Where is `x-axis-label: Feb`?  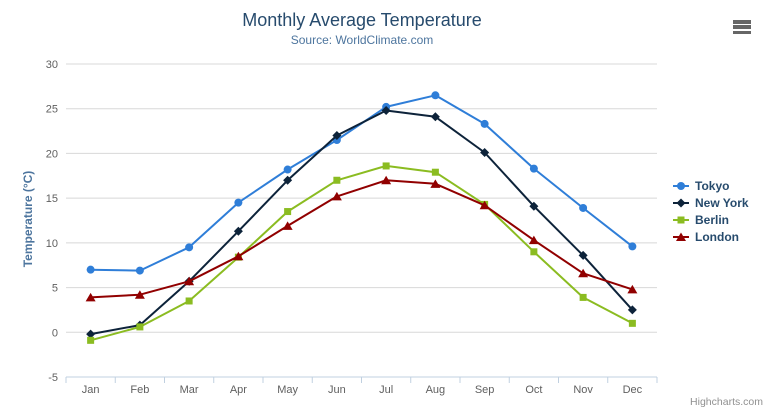 x-axis-label: Feb is located at coordinates (139, 390).